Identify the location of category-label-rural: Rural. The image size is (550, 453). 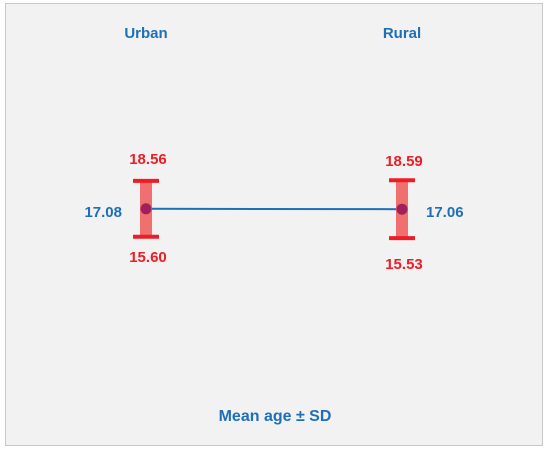
(402, 33).